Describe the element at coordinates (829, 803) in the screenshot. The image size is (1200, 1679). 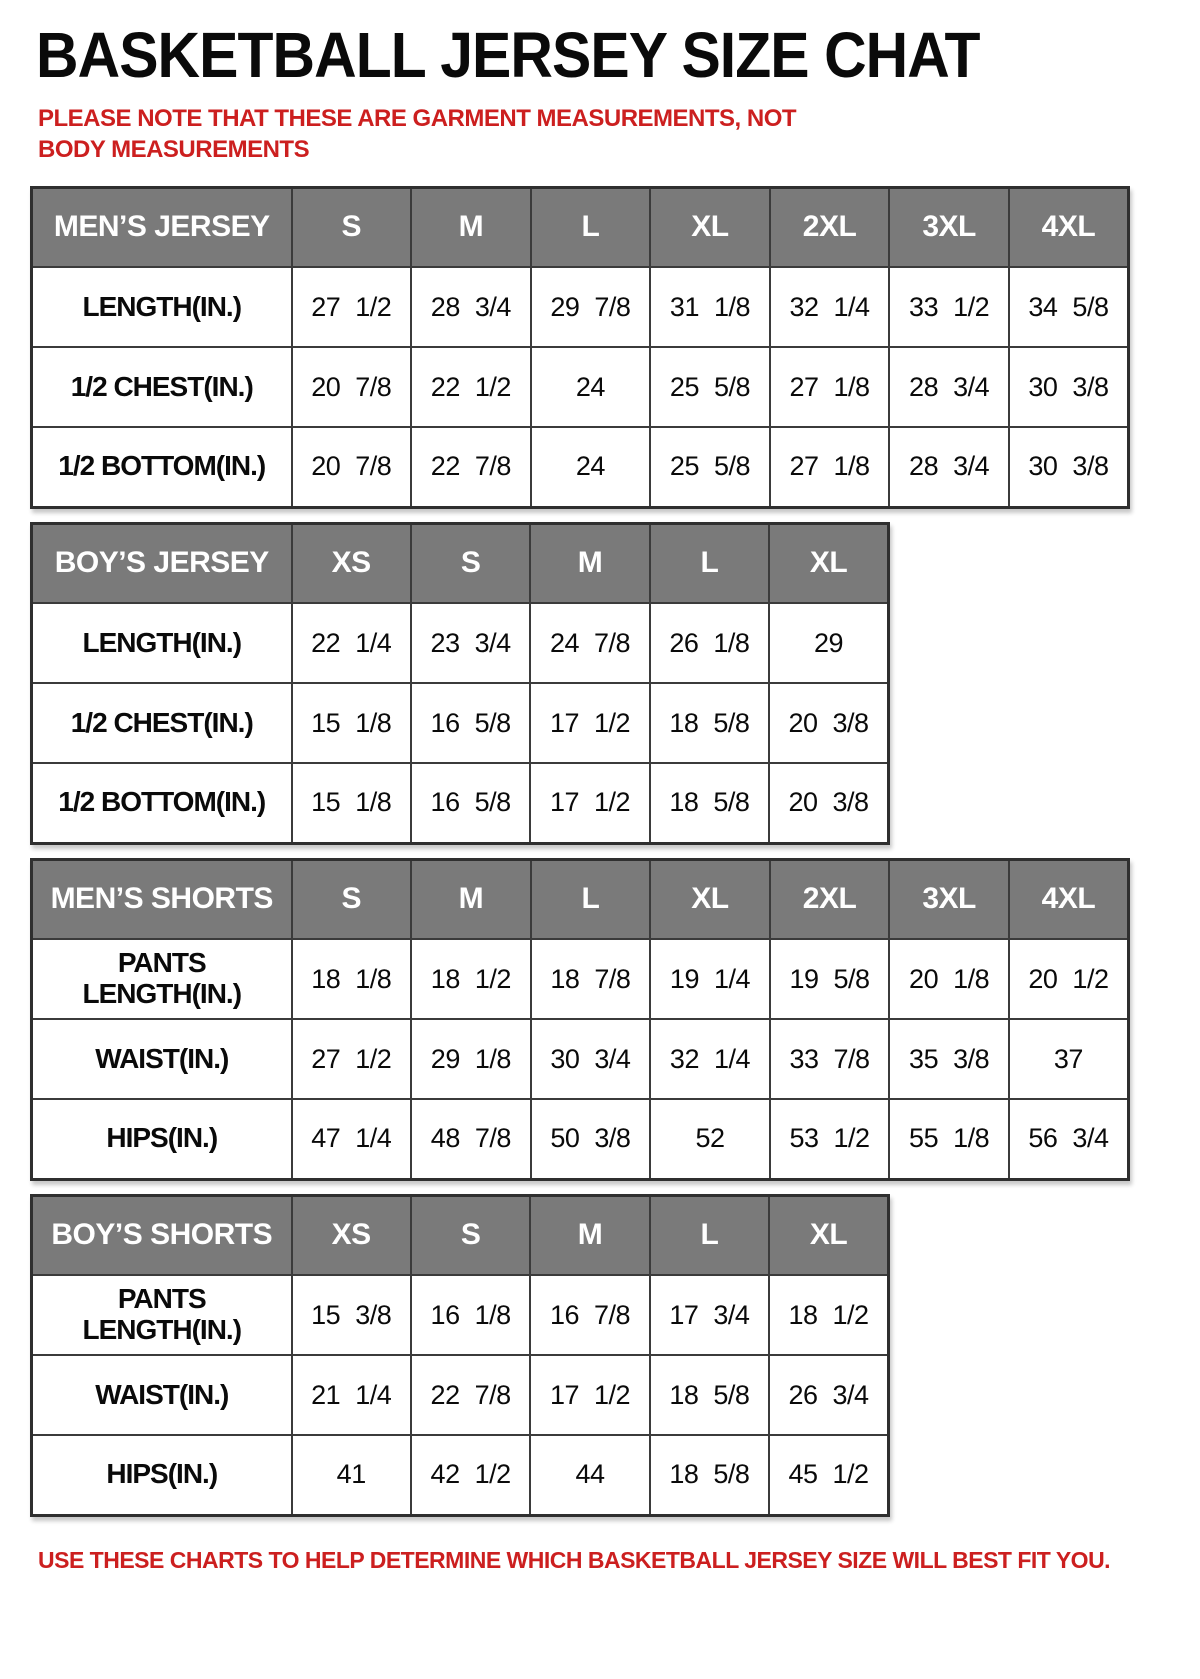
I see `measurement-value: 20 3/8` at that location.